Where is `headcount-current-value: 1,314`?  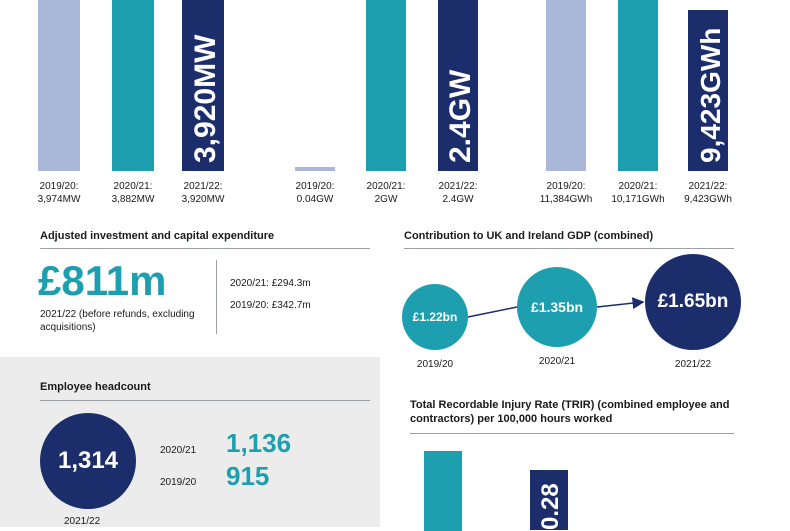
headcount-current-value: 1,314 is located at coordinates (88, 460).